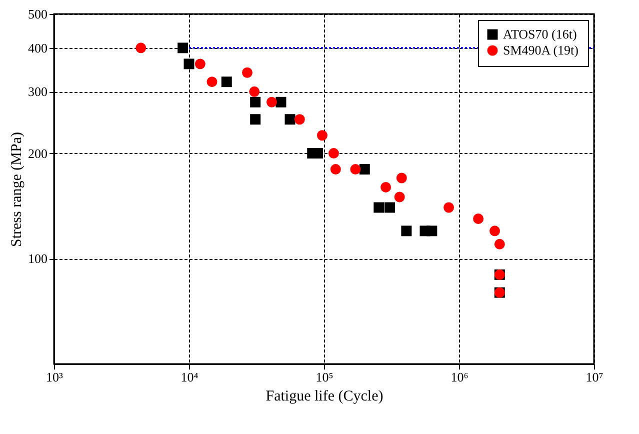 The height and width of the screenshot is (434, 639). I want to click on x-tick-label: 10⁴, so click(189, 377).